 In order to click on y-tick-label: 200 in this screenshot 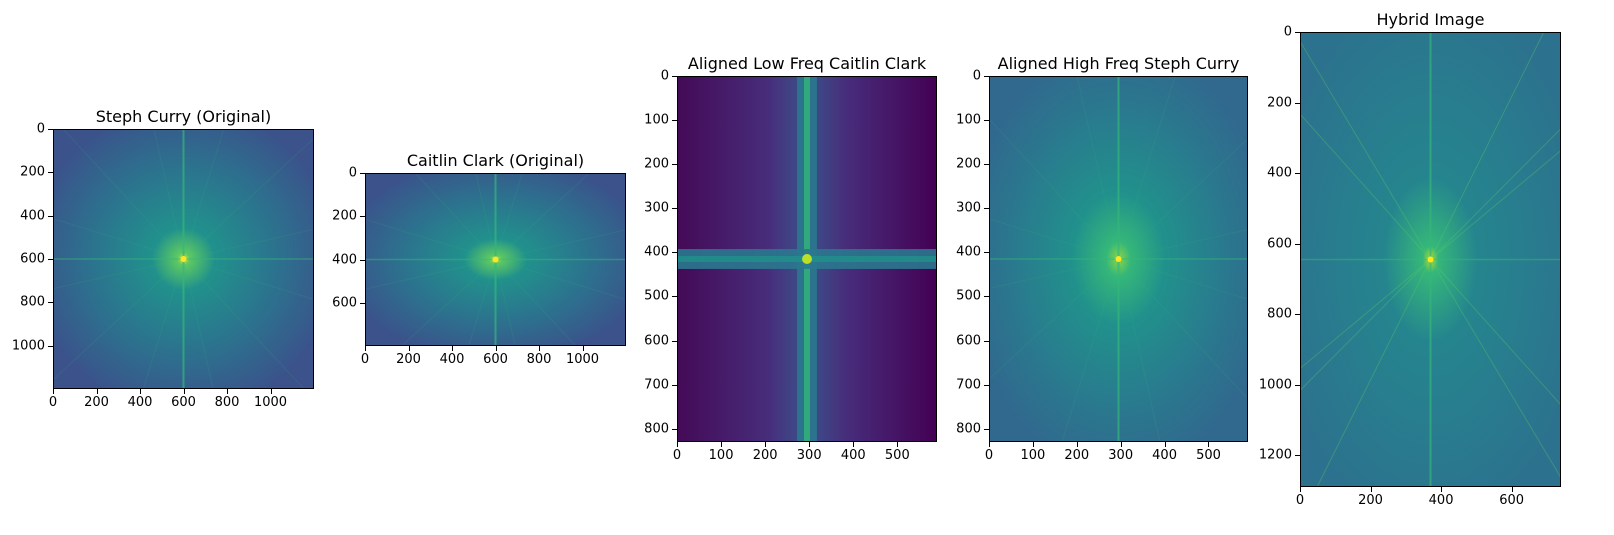, I will do `click(656, 164)`.